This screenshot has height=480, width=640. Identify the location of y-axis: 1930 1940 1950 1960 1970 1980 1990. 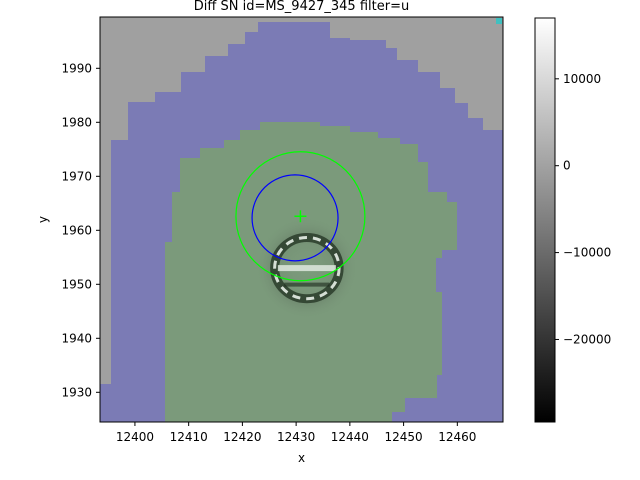
(80, 230).